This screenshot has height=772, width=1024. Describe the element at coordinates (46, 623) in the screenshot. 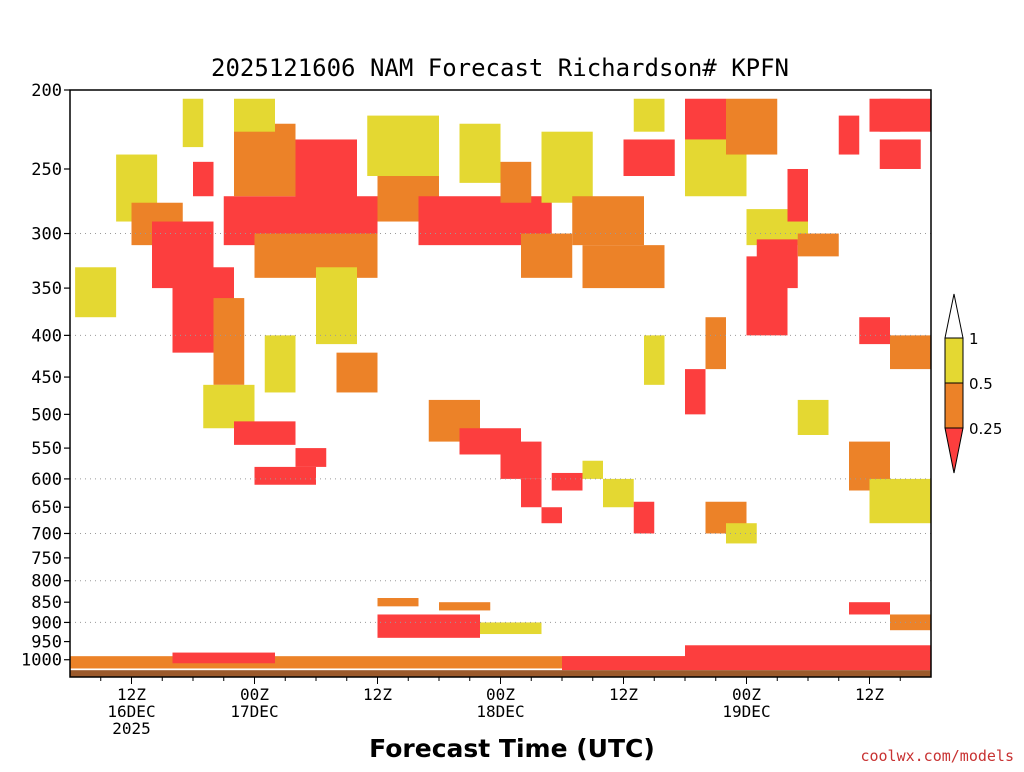

I see `y-tick-label: 900` at that location.